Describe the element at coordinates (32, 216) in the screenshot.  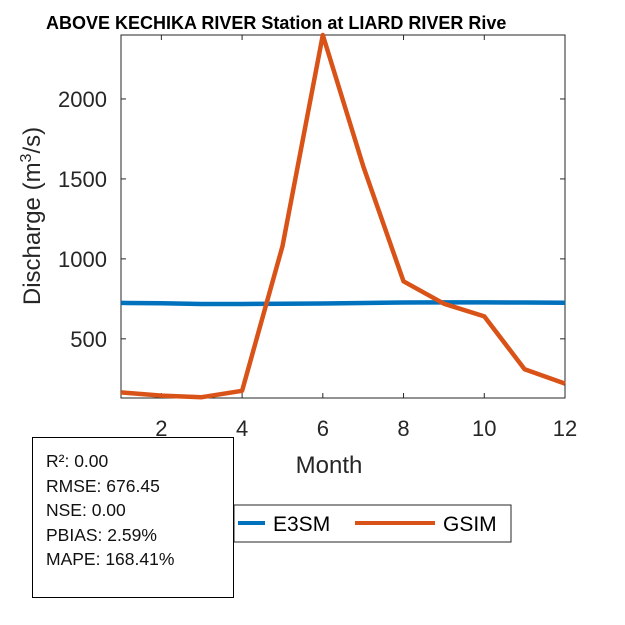
I see `y-axis-label: Discharge (m3/s)` at that location.